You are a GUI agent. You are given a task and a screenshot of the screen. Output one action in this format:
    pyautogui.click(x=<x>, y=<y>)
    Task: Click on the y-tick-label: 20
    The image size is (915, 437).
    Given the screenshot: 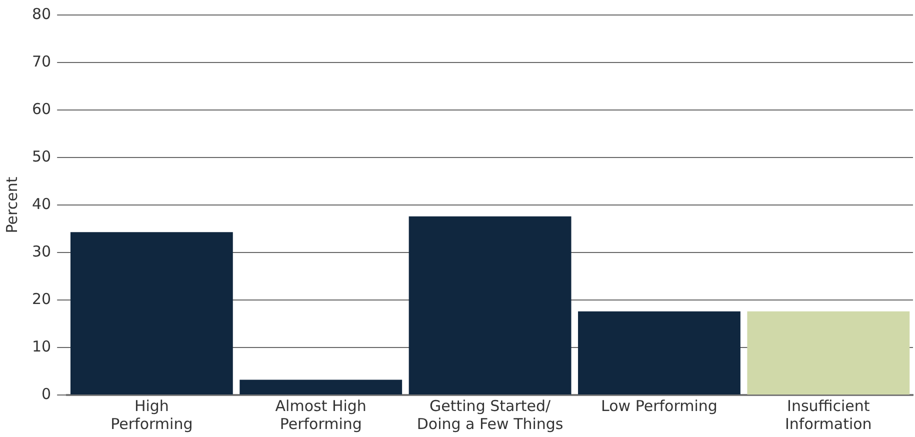 What is the action you would take?
    pyautogui.click(x=42, y=299)
    